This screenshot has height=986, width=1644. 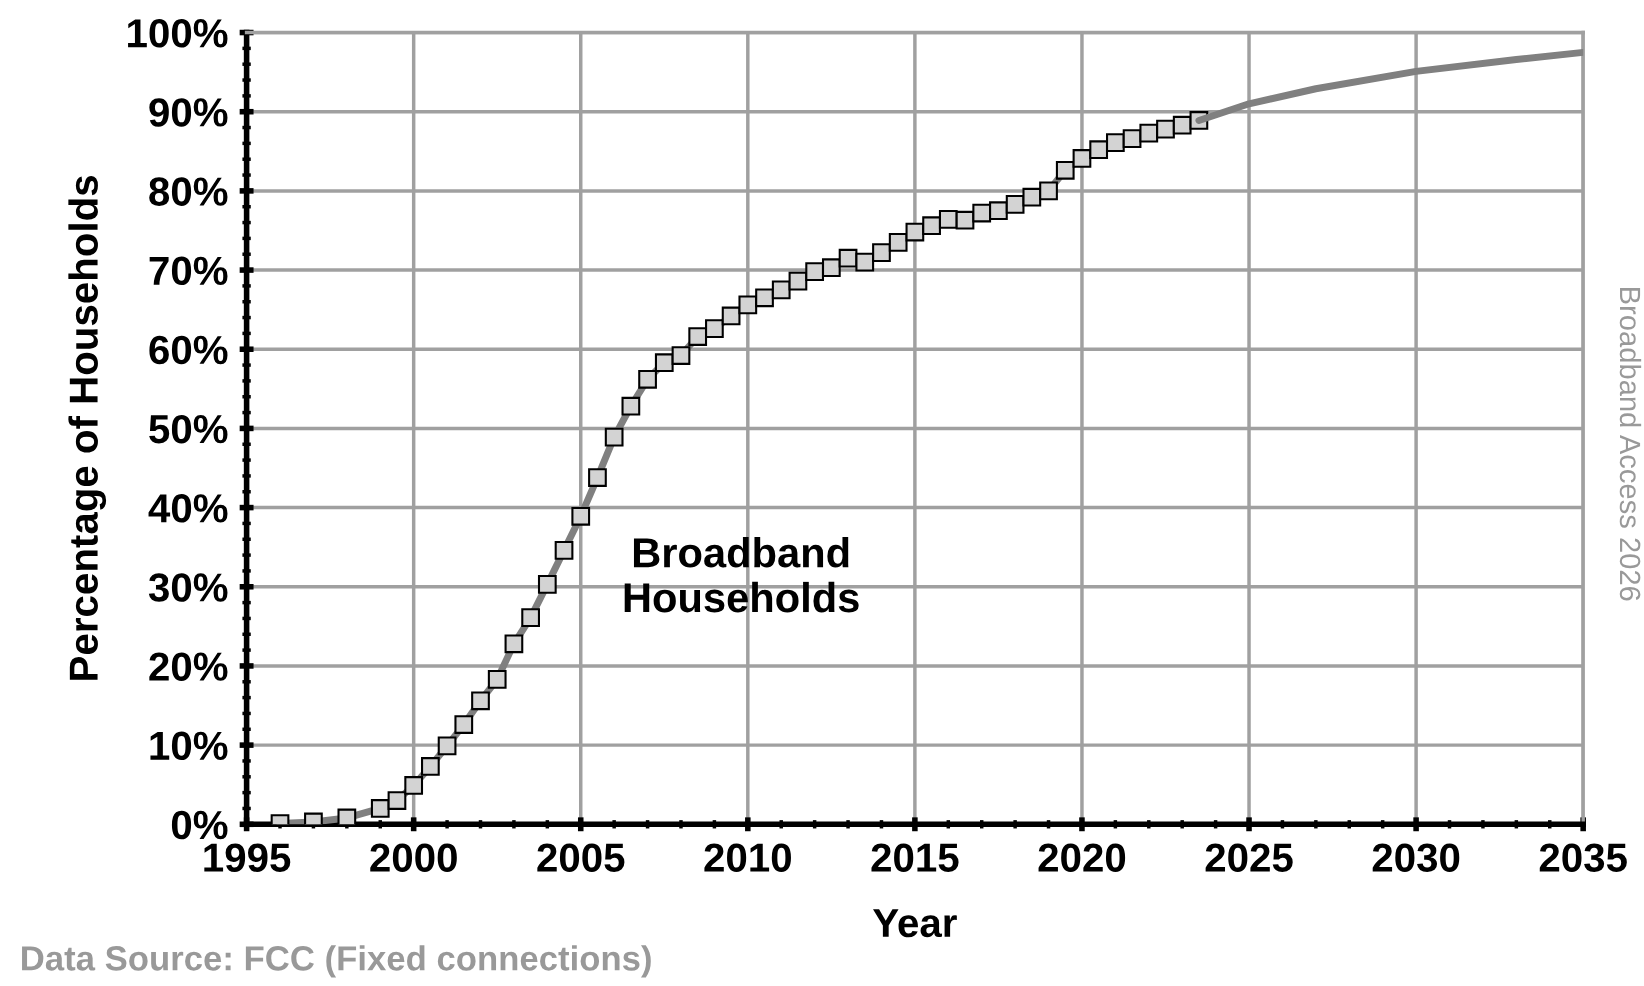 What do you see at coordinates (188, 508) in the screenshot?
I see `y-tick-label: 40%` at bounding box center [188, 508].